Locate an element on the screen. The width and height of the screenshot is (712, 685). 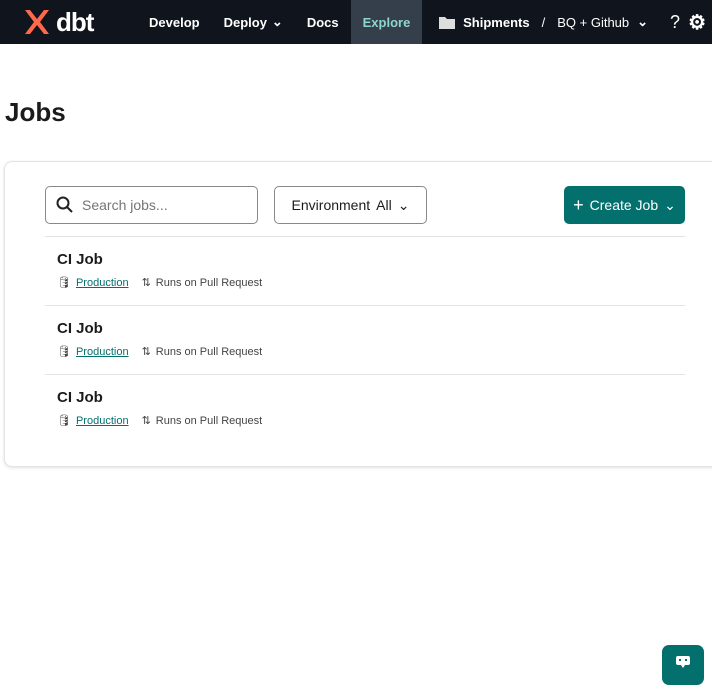
nav-docs: Docs is located at coordinates (323, 22).